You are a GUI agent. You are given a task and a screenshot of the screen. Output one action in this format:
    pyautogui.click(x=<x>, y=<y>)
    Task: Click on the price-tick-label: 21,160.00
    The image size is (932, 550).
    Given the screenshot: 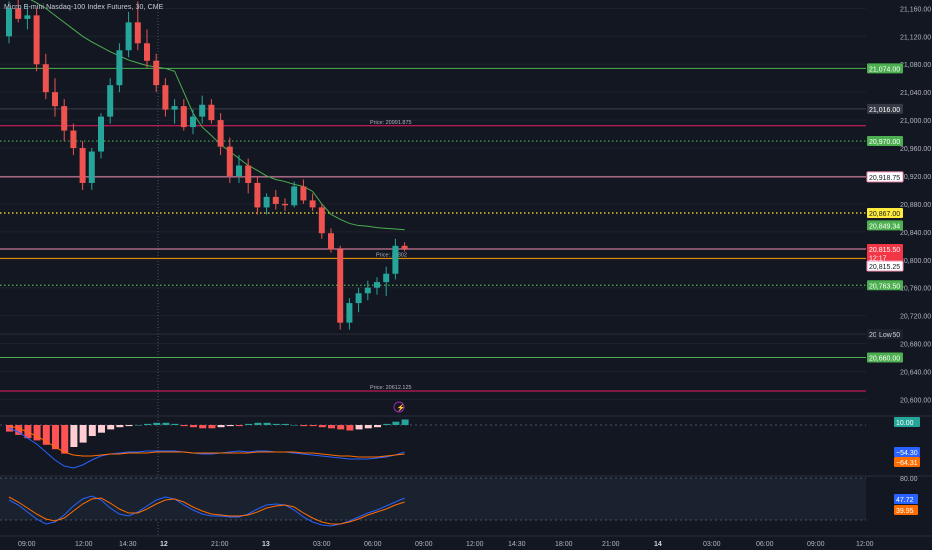 What is the action you would take?
    pyautogui.click(x=915, y=9)
    